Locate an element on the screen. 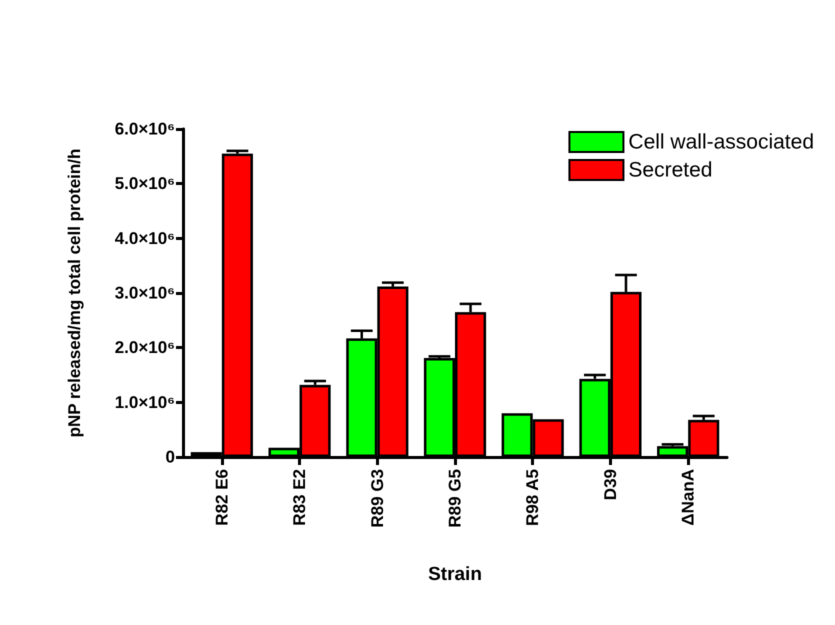  x-tick-label: R89 G3 is located at coordinates (377, 498).